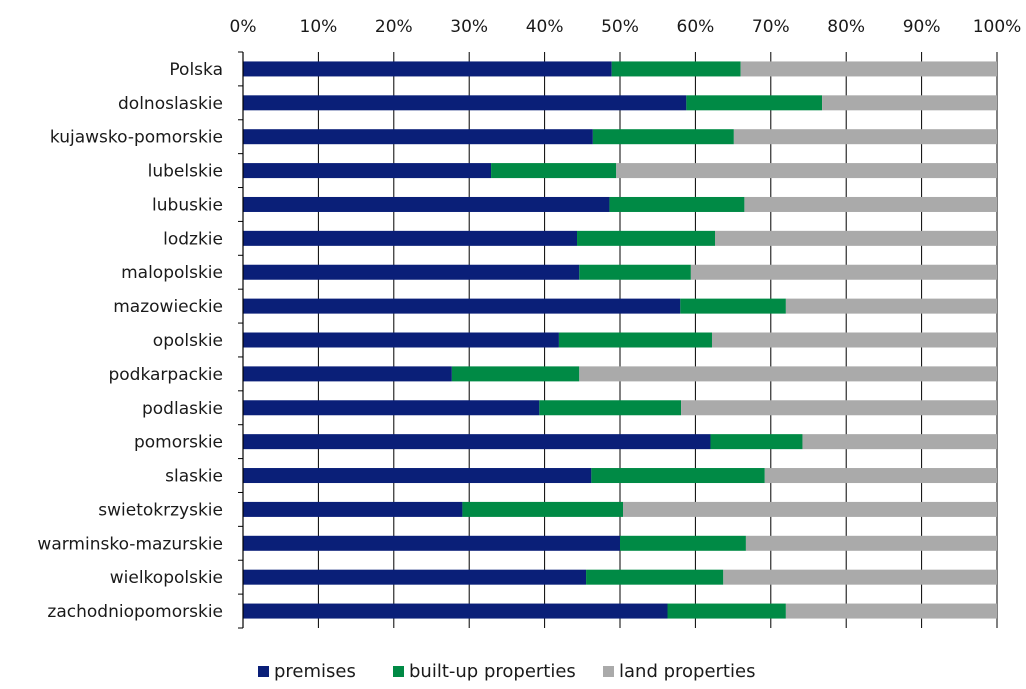 The image size is (1026, 689). What do you see at coordinates (319, 27) in the screenshot?
I see `x-tick-label: 10%` at bounding box center [319, 27].